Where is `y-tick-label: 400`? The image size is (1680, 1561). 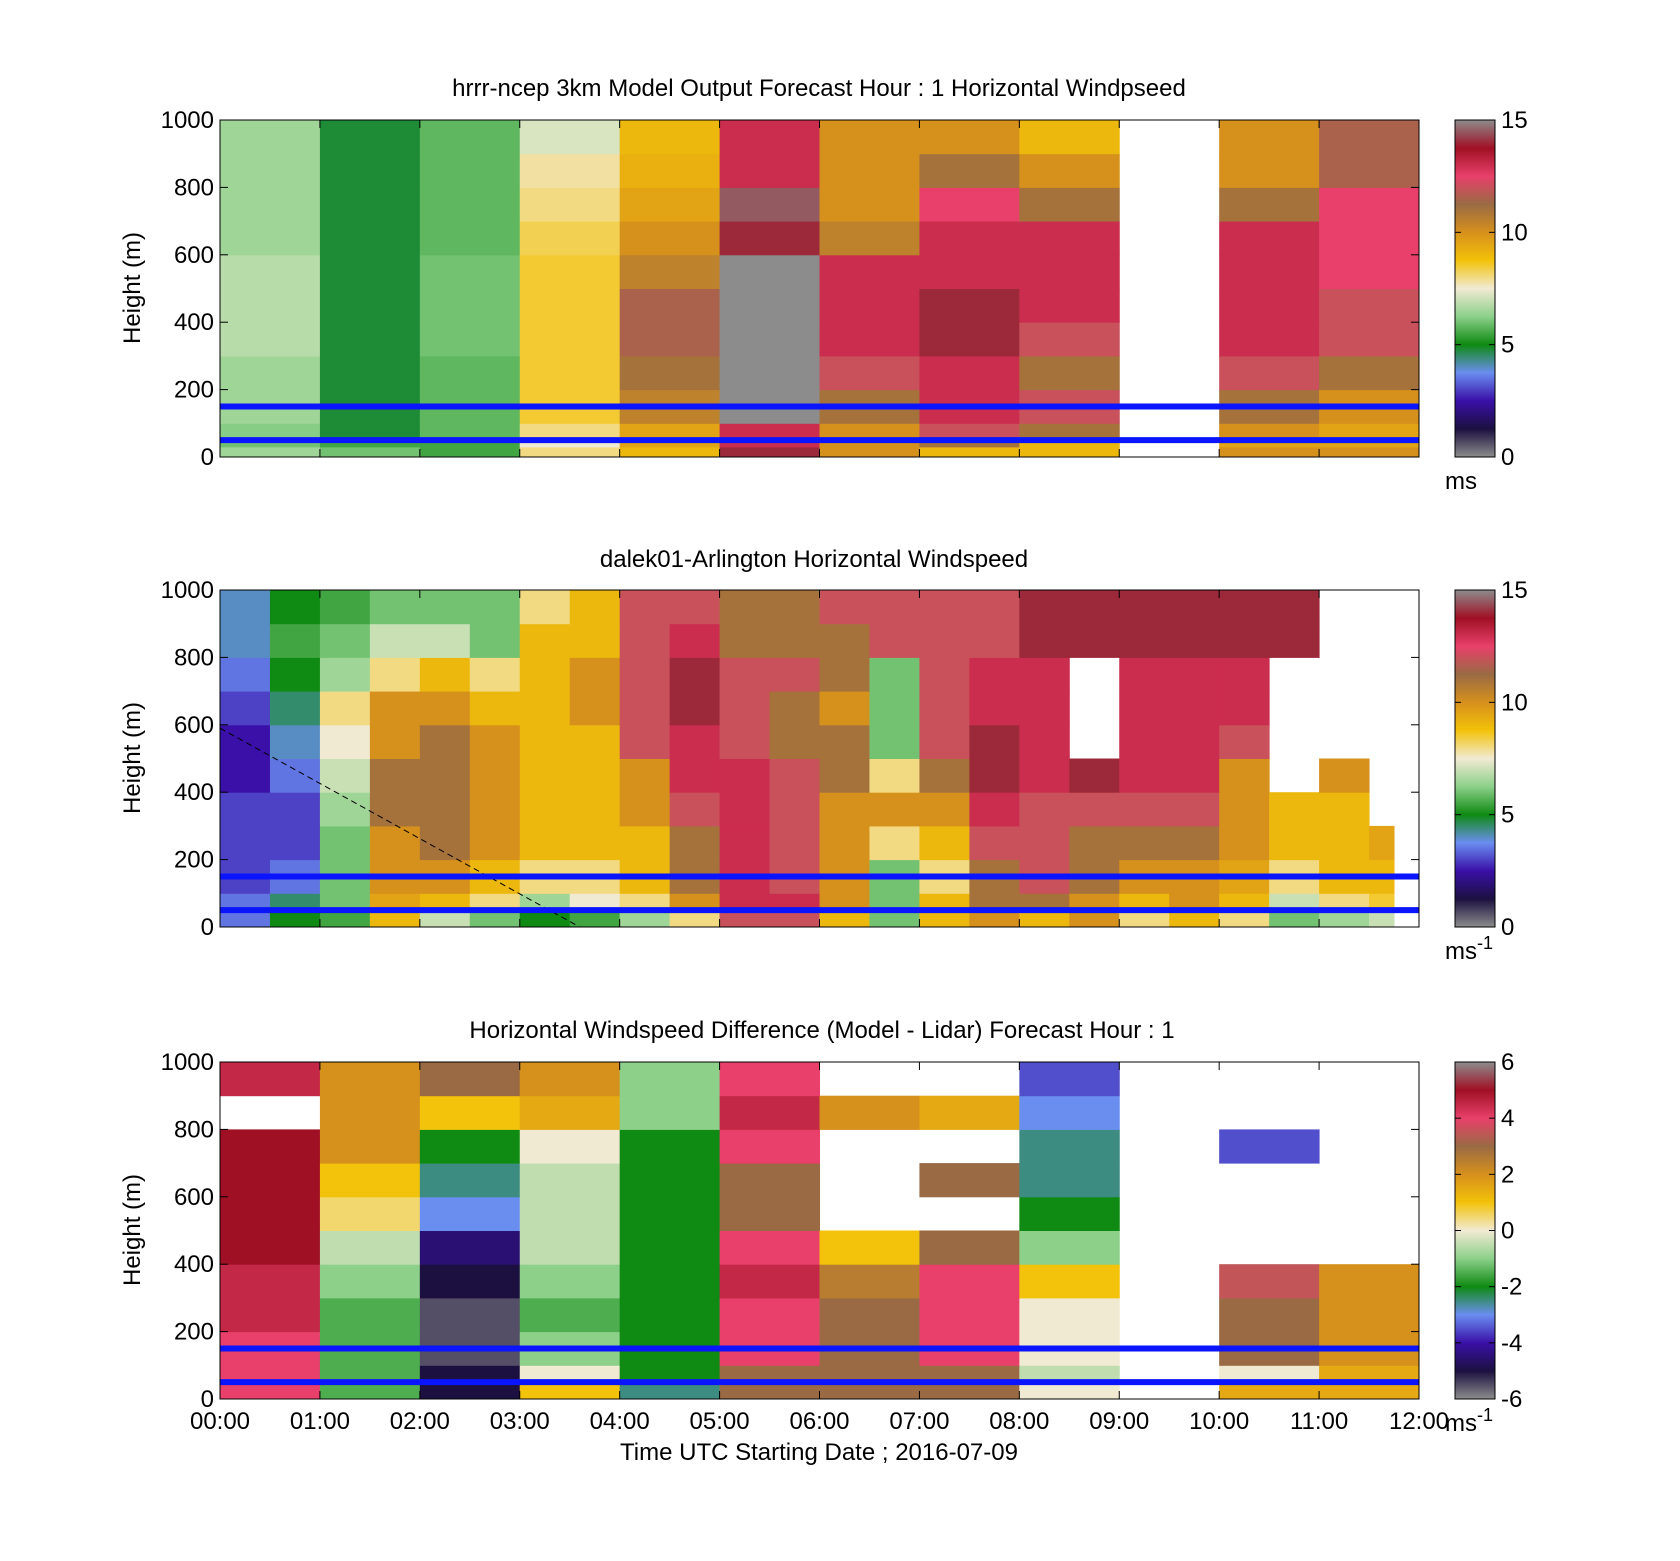 y-tick-label: 400 is located at coordinates (194, 1264).